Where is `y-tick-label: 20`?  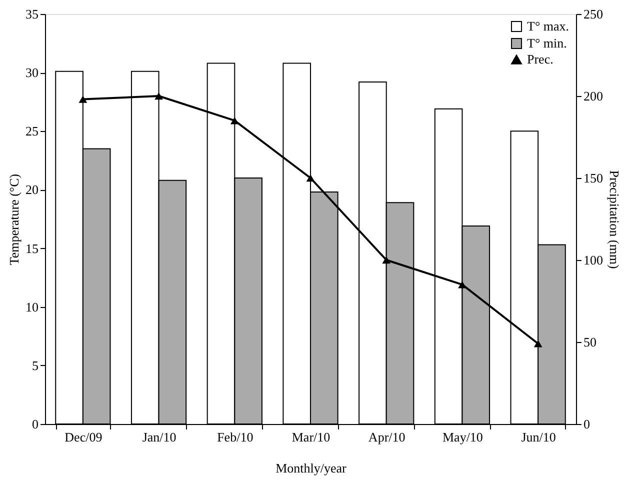
y-tick-label: 20 is located at coordinates (32, 190).